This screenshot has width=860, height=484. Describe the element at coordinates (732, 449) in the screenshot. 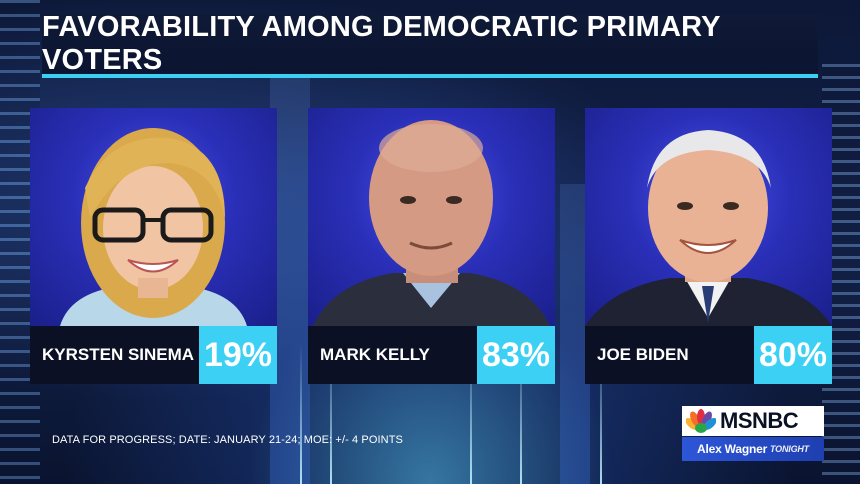

I see `show-name: Alex Wagner` at that location.